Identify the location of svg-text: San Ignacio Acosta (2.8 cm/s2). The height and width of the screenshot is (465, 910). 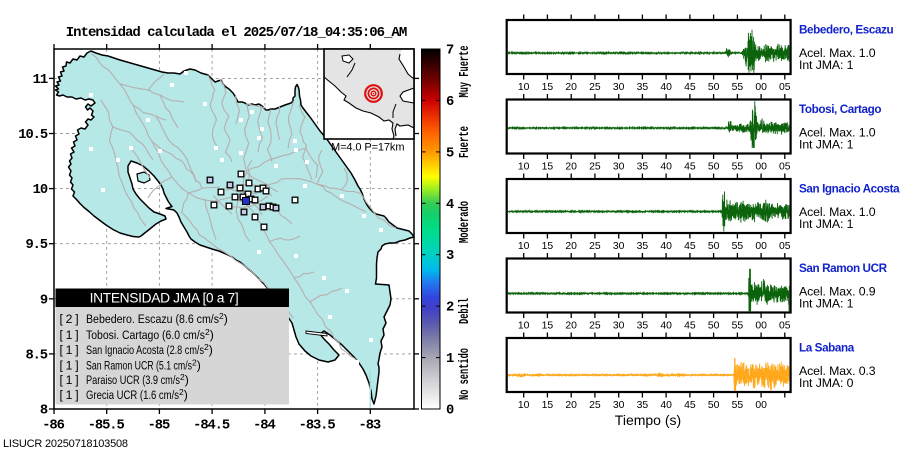
(149, 349).